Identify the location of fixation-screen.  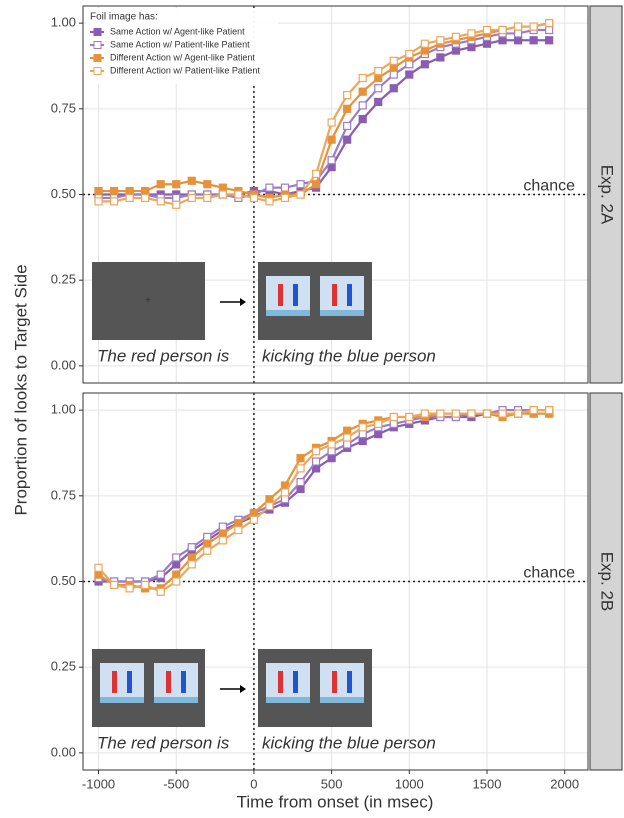
(148, 301).